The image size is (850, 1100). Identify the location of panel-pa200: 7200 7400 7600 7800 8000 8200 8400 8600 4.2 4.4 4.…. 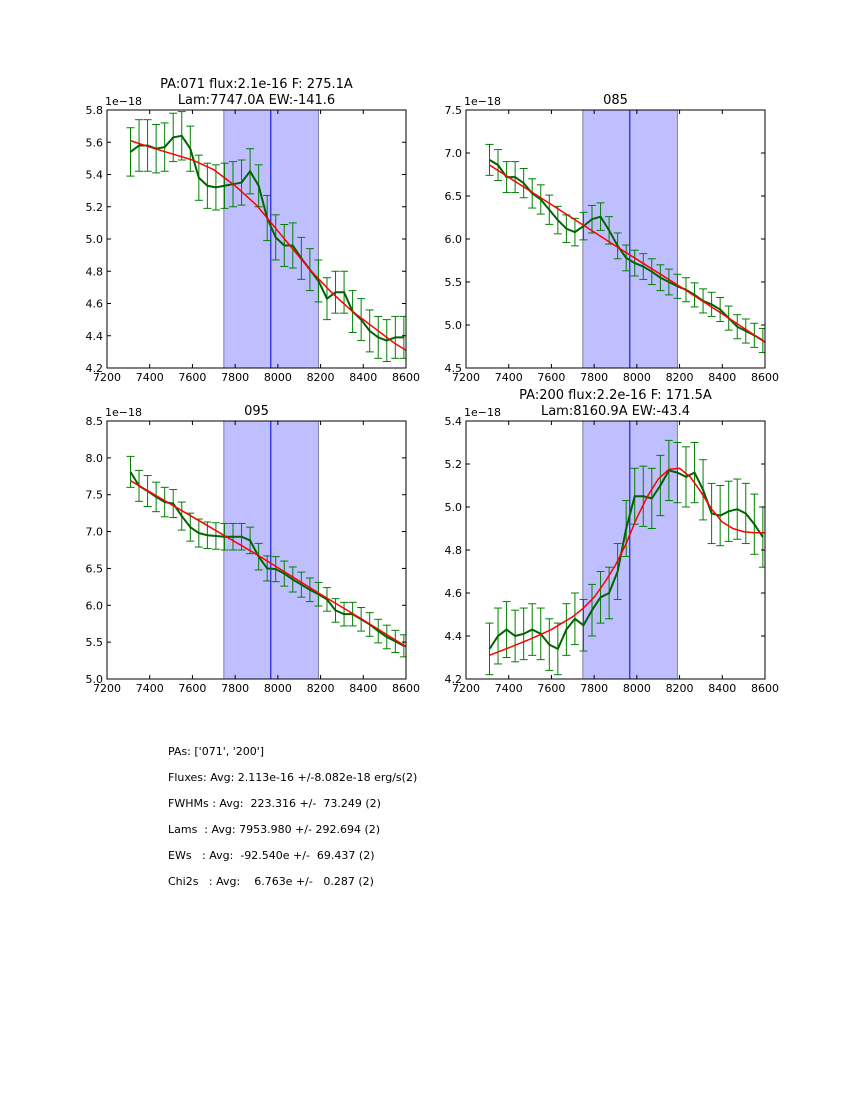
(612, 541).